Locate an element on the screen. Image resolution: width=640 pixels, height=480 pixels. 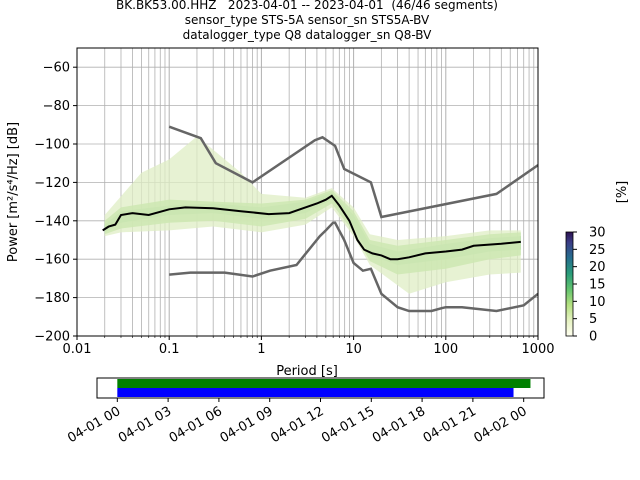
x-tick-label: 1 is located at coordinates (261, 349).